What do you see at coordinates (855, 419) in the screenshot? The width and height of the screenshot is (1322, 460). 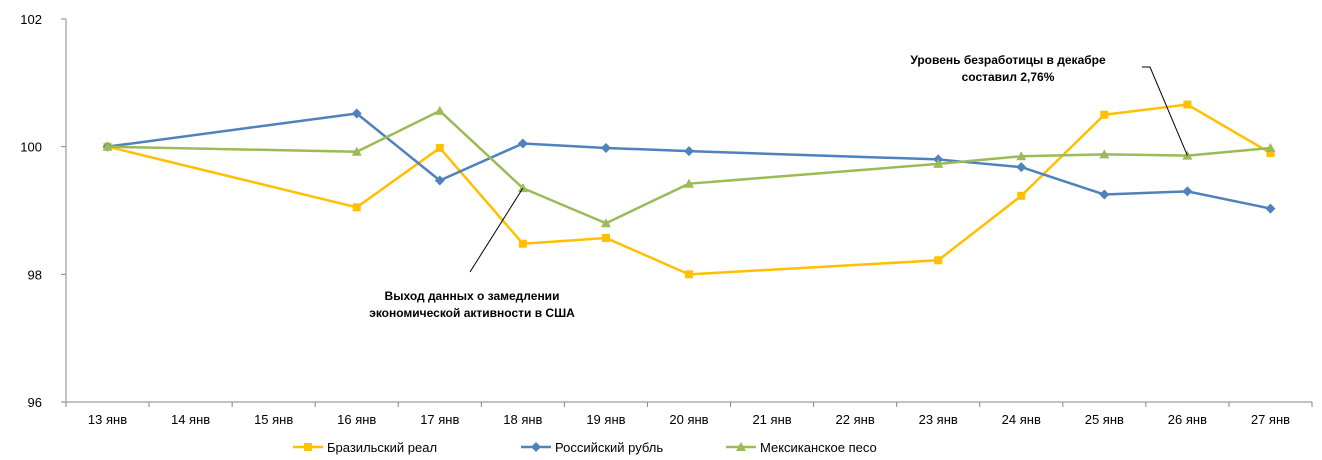 I see `x-tick-label: 22 янв` at bounding box center [855, 419].